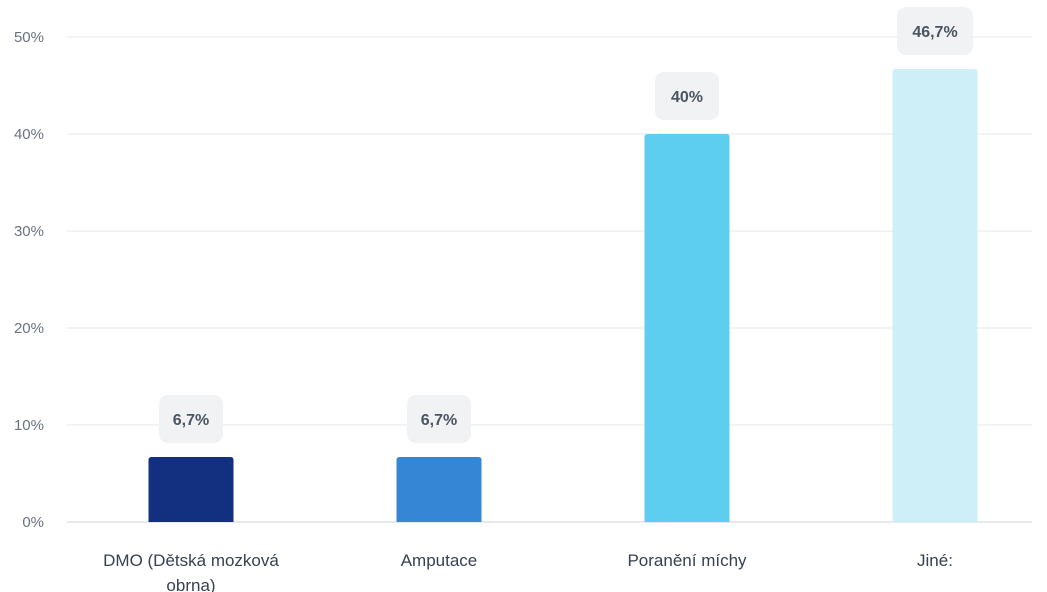  Describe the element at coordinates (687, 560) in the screenshot. I see `x-tick-label: Poranění míchy` at that location.